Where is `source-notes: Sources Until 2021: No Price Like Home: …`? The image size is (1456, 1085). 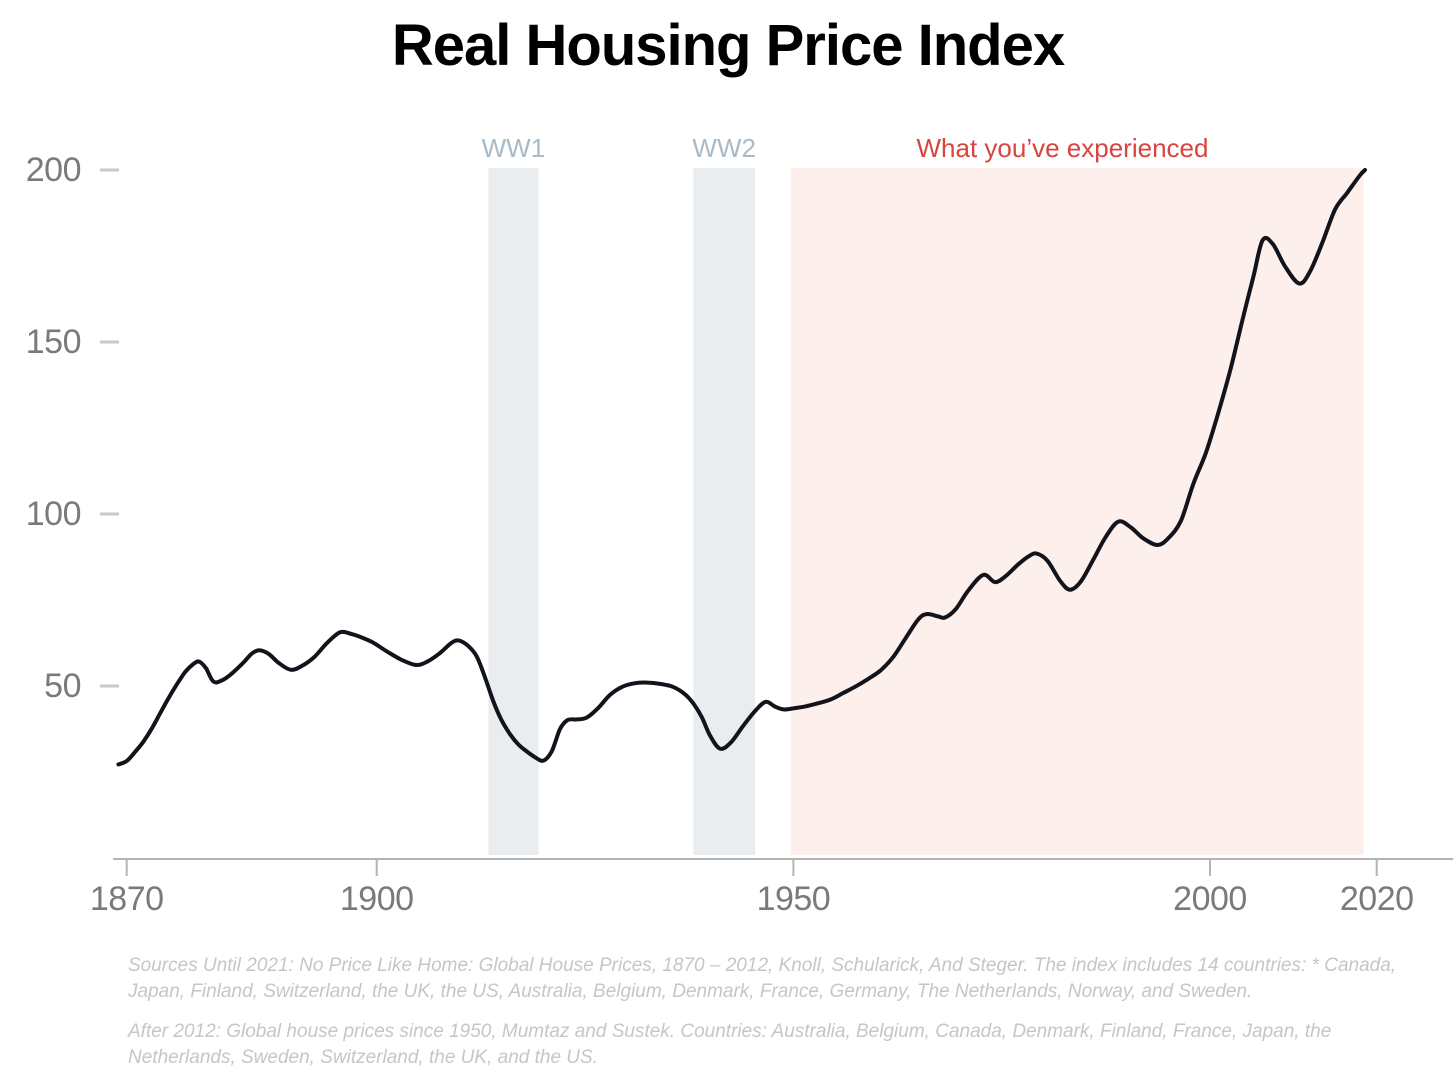
source-notes: Sources Until 2021: No Price Like Home: … is located at coordinates (772, 1019).